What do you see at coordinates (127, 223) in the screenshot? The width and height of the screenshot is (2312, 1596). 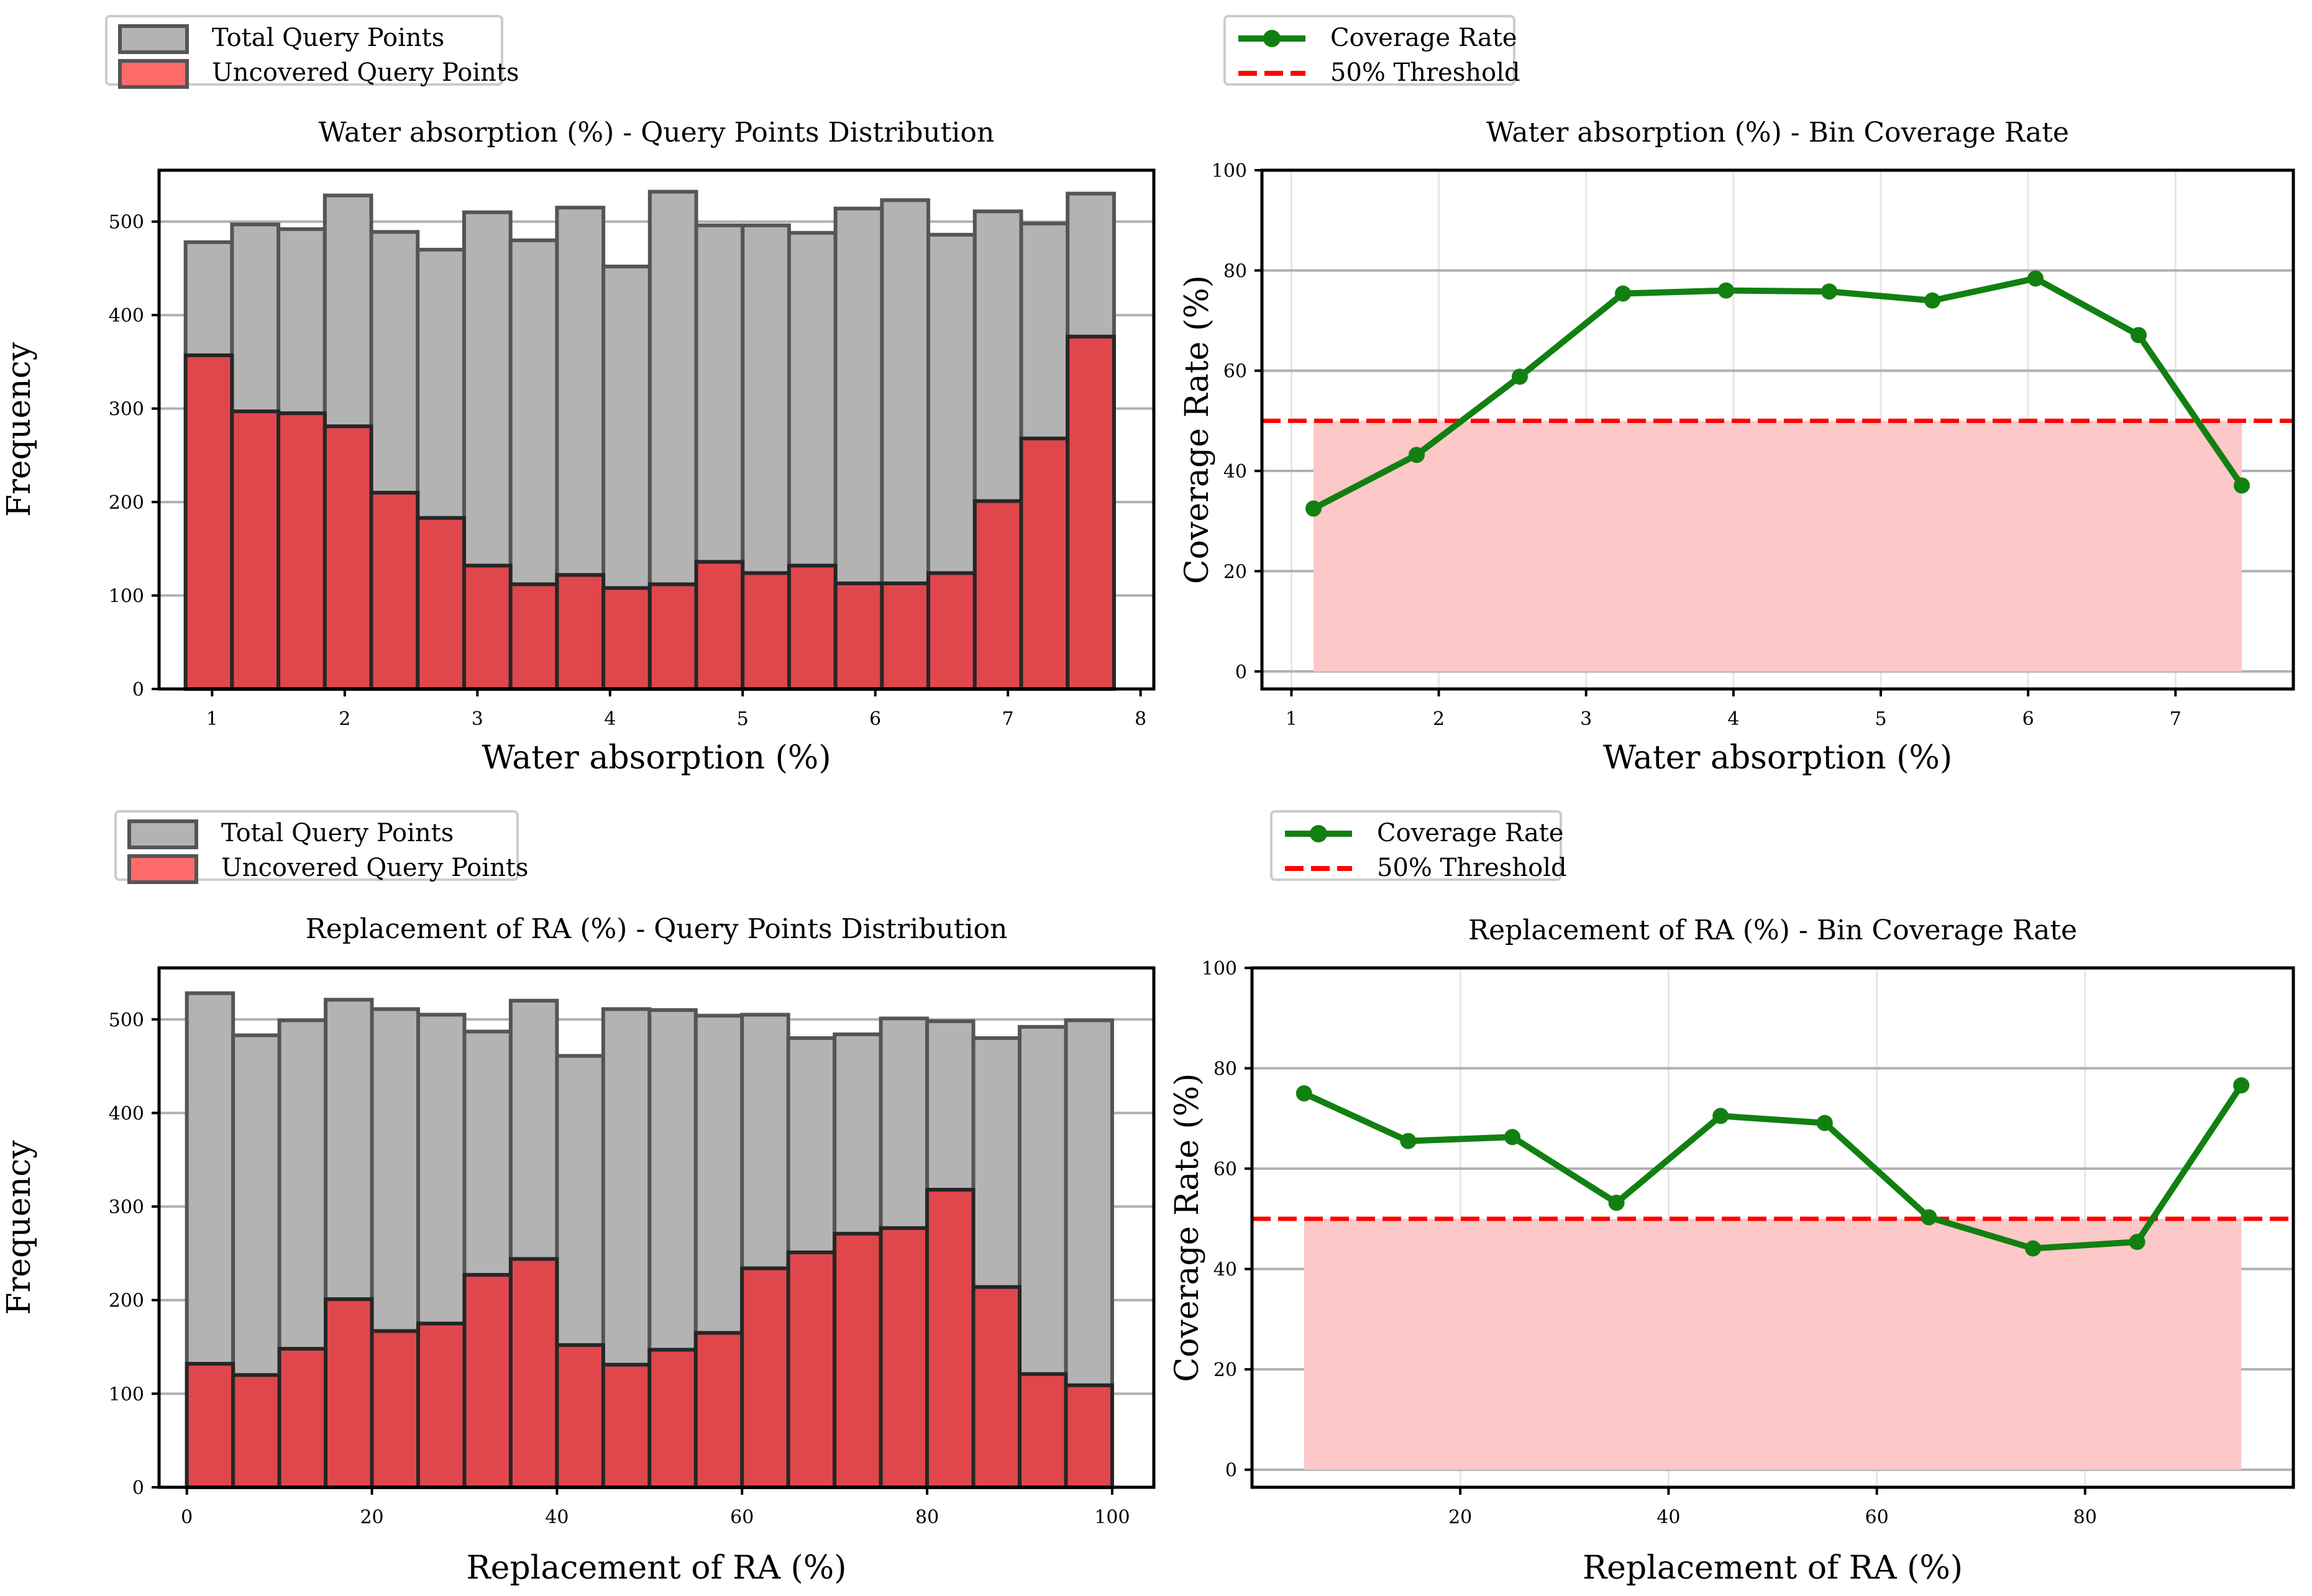 I see `y-tick-label: 500` at bounding box center [127, 223].